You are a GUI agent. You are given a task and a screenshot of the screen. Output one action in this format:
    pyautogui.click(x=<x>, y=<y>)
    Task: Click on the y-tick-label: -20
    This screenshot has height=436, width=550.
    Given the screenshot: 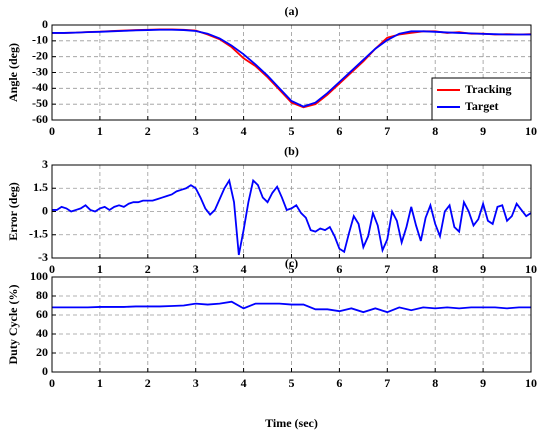 What is the action you would take?
    pyautogui.click(x=40, y=55)
    